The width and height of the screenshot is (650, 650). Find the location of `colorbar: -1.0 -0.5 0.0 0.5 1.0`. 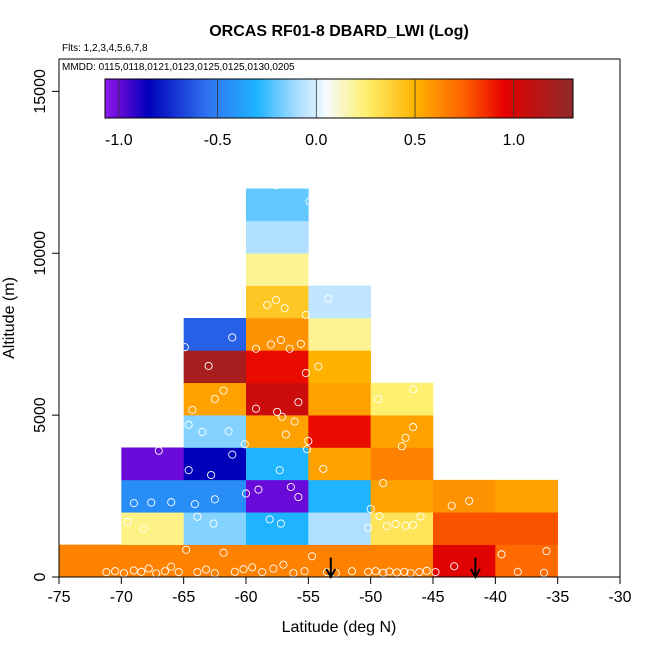

colorbar: -1.0 -0.5 0.0 0.5 1.0 is located at coordinates (339, 113).